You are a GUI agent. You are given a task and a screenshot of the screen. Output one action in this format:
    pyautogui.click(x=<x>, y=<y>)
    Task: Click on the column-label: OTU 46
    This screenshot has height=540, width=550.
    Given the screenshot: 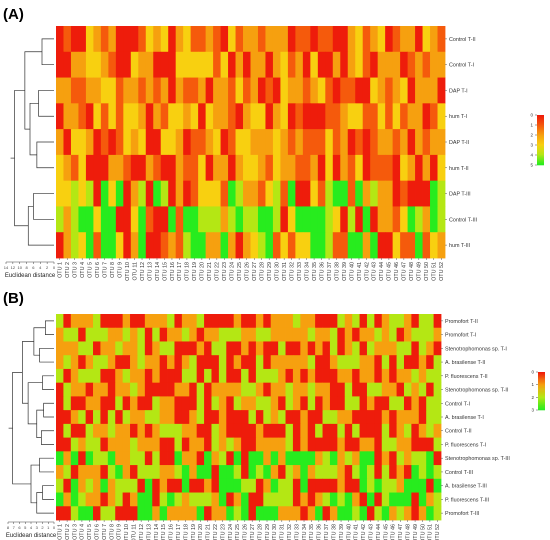 What is the action you would take?
    pyautogui.click(x=397, y=271)
    